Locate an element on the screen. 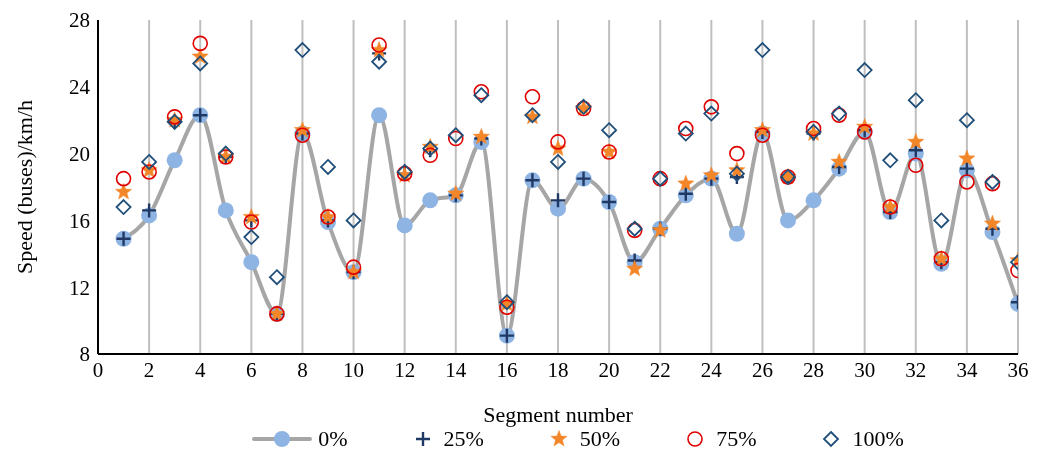  legend-label: 0% is located at coordinates (333, 439).